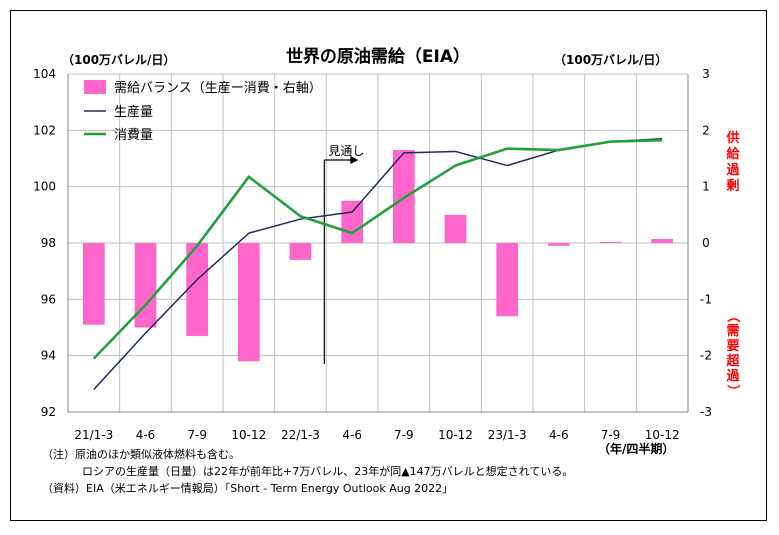 The image size is (779, 535). What do you see at coordinates (706, 356) in the screenshot?
I see `right-tick-label: -2` at bounding box center [706, 356].